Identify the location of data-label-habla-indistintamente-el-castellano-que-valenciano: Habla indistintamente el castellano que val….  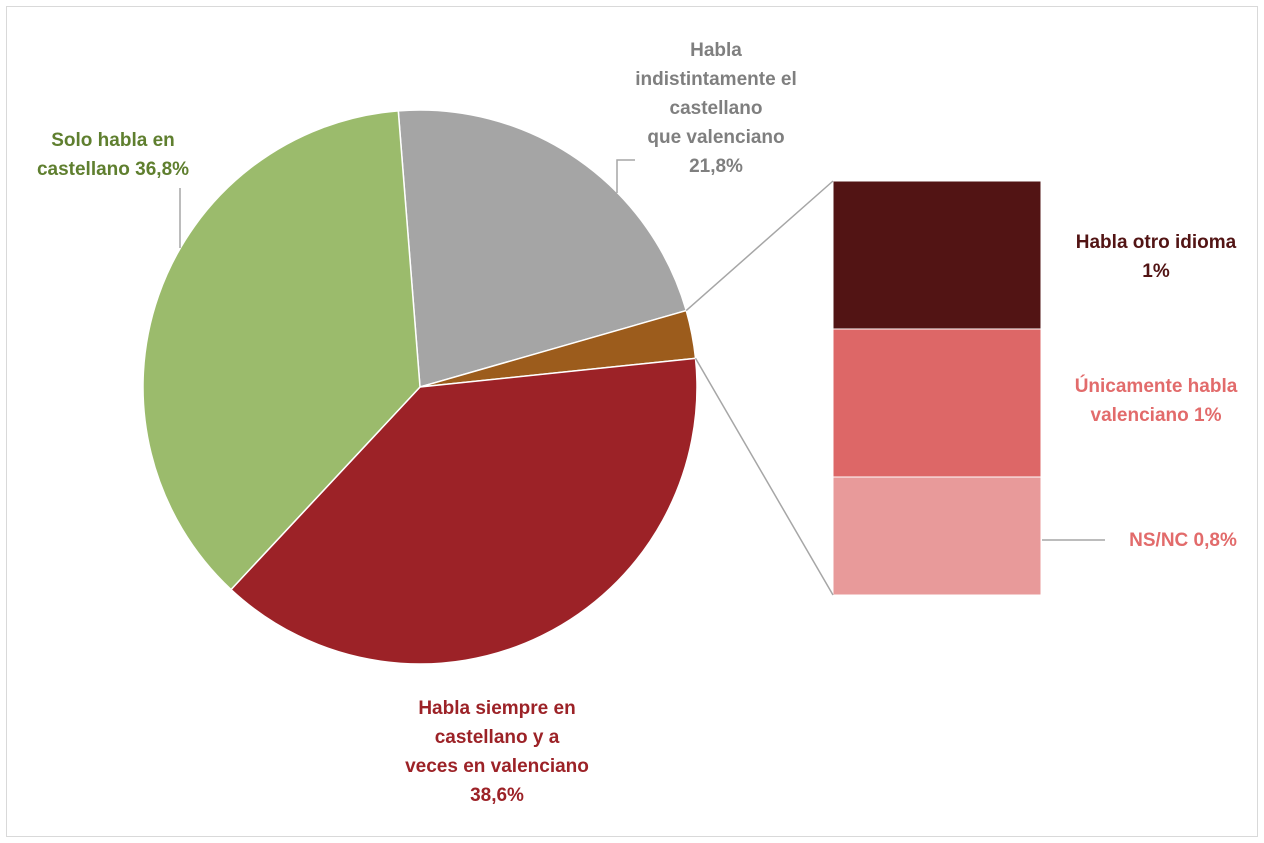
(716, 108).